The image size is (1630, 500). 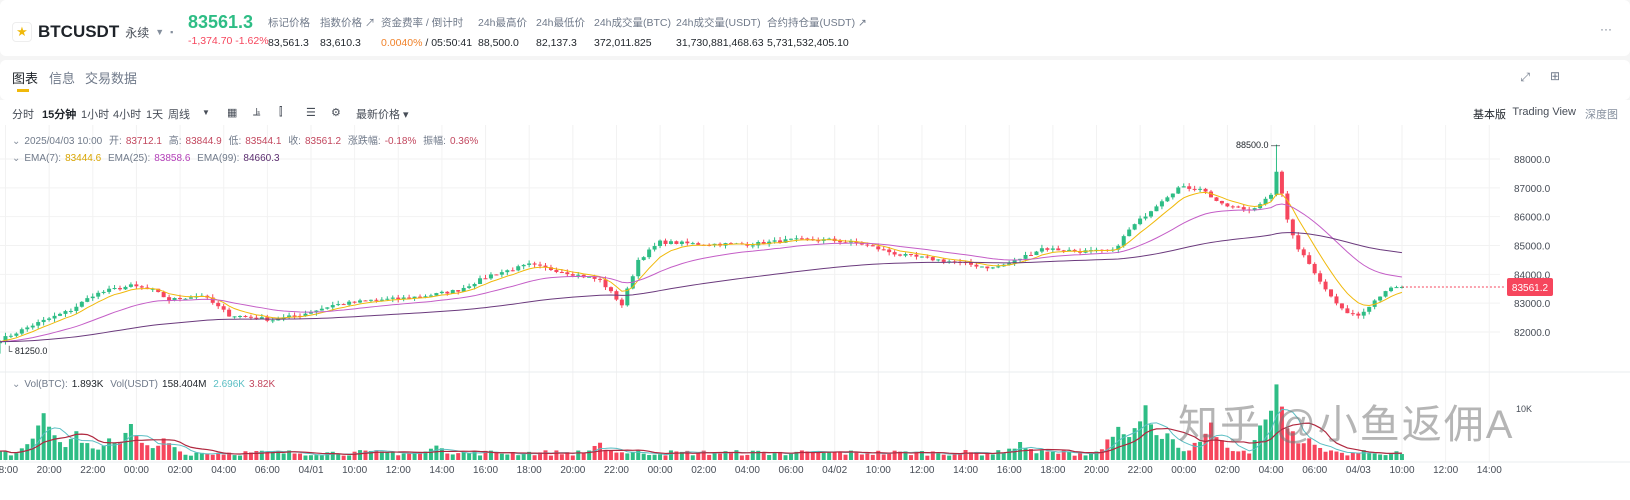 I want to click on interval-1d: 1天, so click(x=155, y=115).